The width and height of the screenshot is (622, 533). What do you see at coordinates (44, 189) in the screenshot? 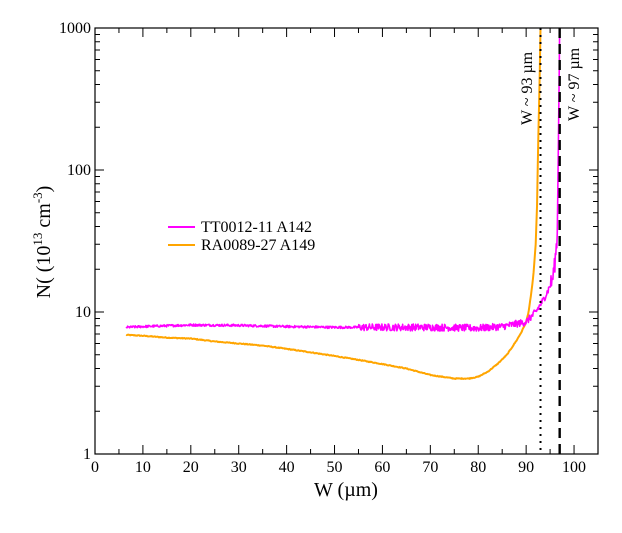
I see `y-label-suffix: )` at bounding box center [44, 189].